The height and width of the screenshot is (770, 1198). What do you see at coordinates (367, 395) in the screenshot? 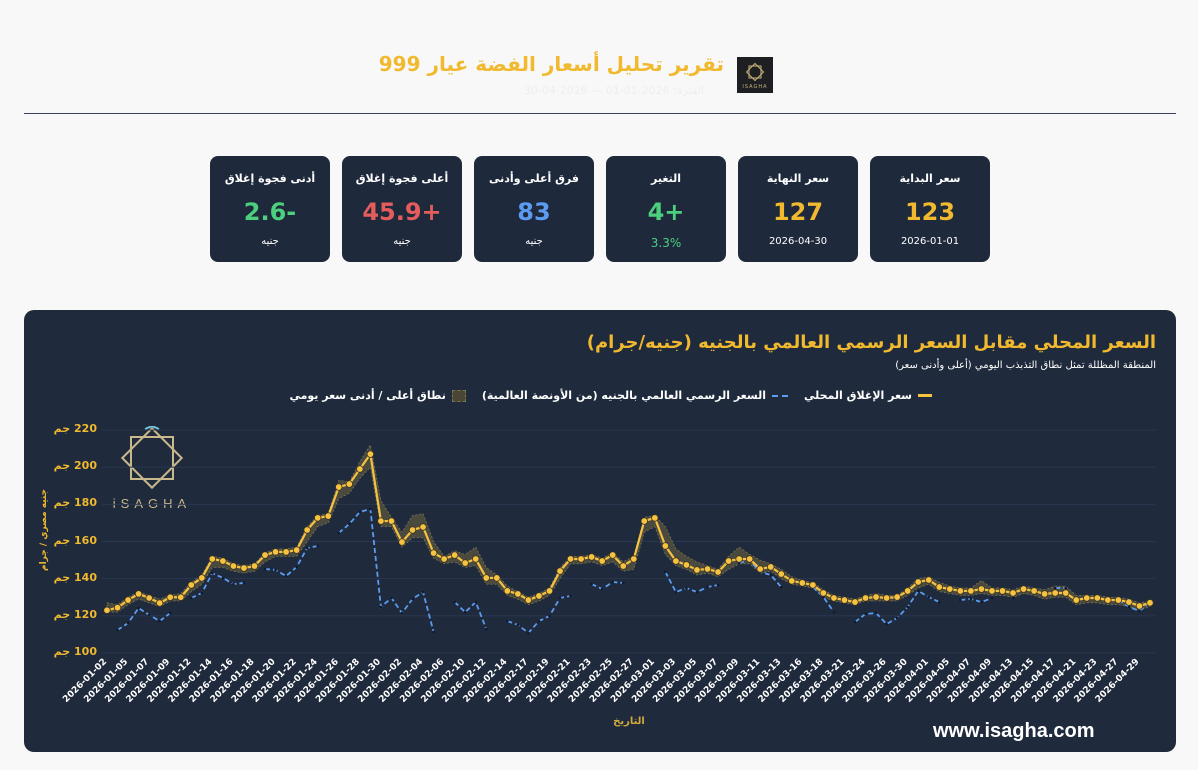
I see `legend-label: نطاق أعلى / أدنى سعر يومي` at bounding box center [367, 395].